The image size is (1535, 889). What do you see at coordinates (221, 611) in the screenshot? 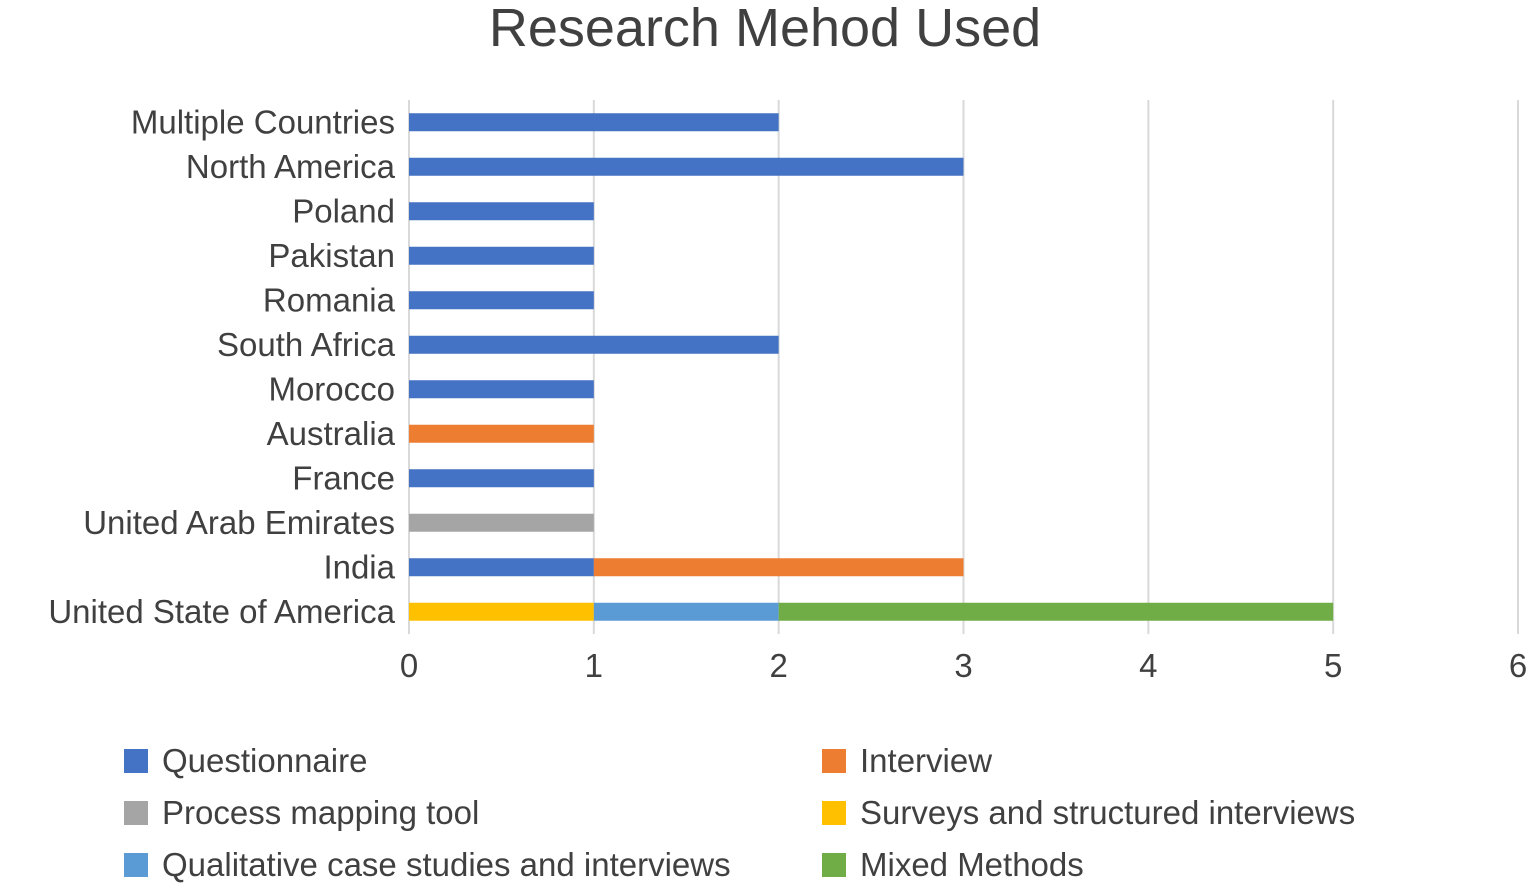
I see `category-label: United State of America` at bounding box center [221, 611].